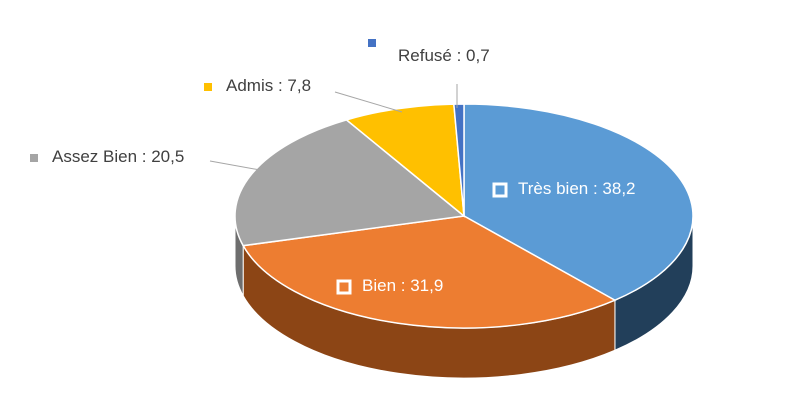  What do you see at coordinates (426, 285) in the screenshot?
I see `label-value: 31,9` at bounding box center [426, 285].